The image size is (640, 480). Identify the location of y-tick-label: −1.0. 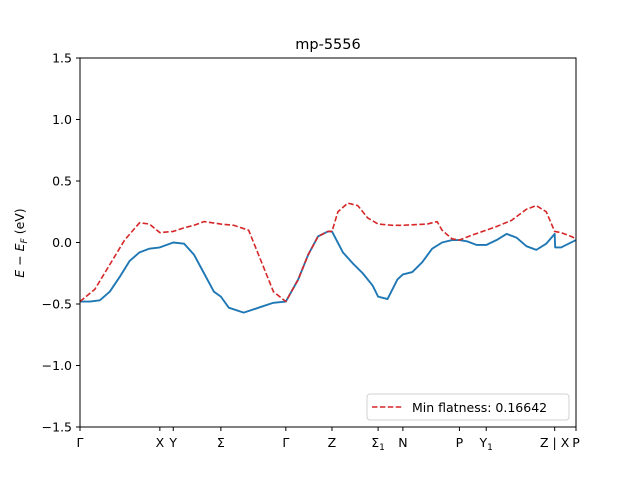
(57, 365).